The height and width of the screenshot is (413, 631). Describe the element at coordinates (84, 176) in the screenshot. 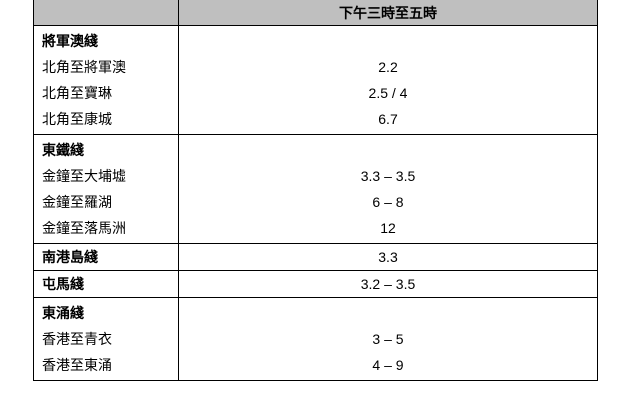

I see `route-label: 金鐘至大埔墟` at that location.